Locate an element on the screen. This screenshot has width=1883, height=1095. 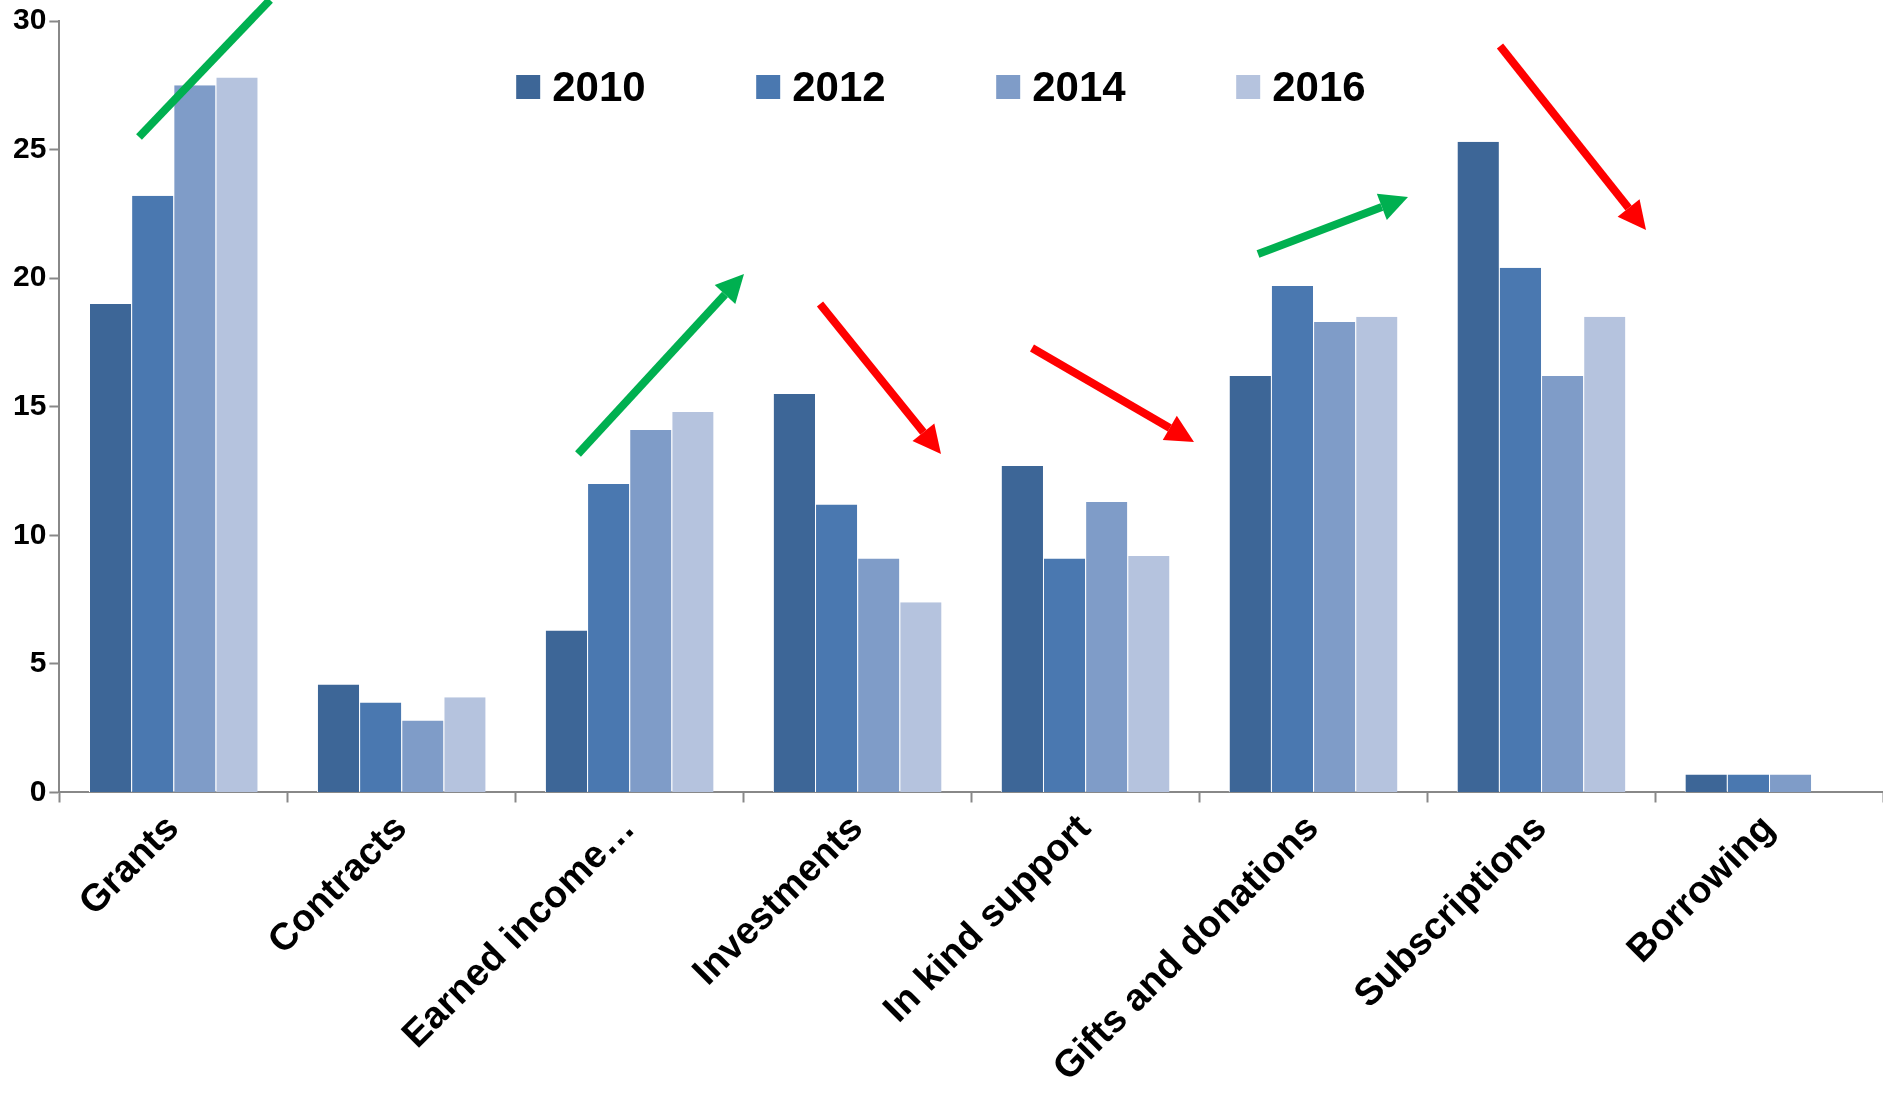
legend-label: 2014 is located at coordinates (1079, 86).